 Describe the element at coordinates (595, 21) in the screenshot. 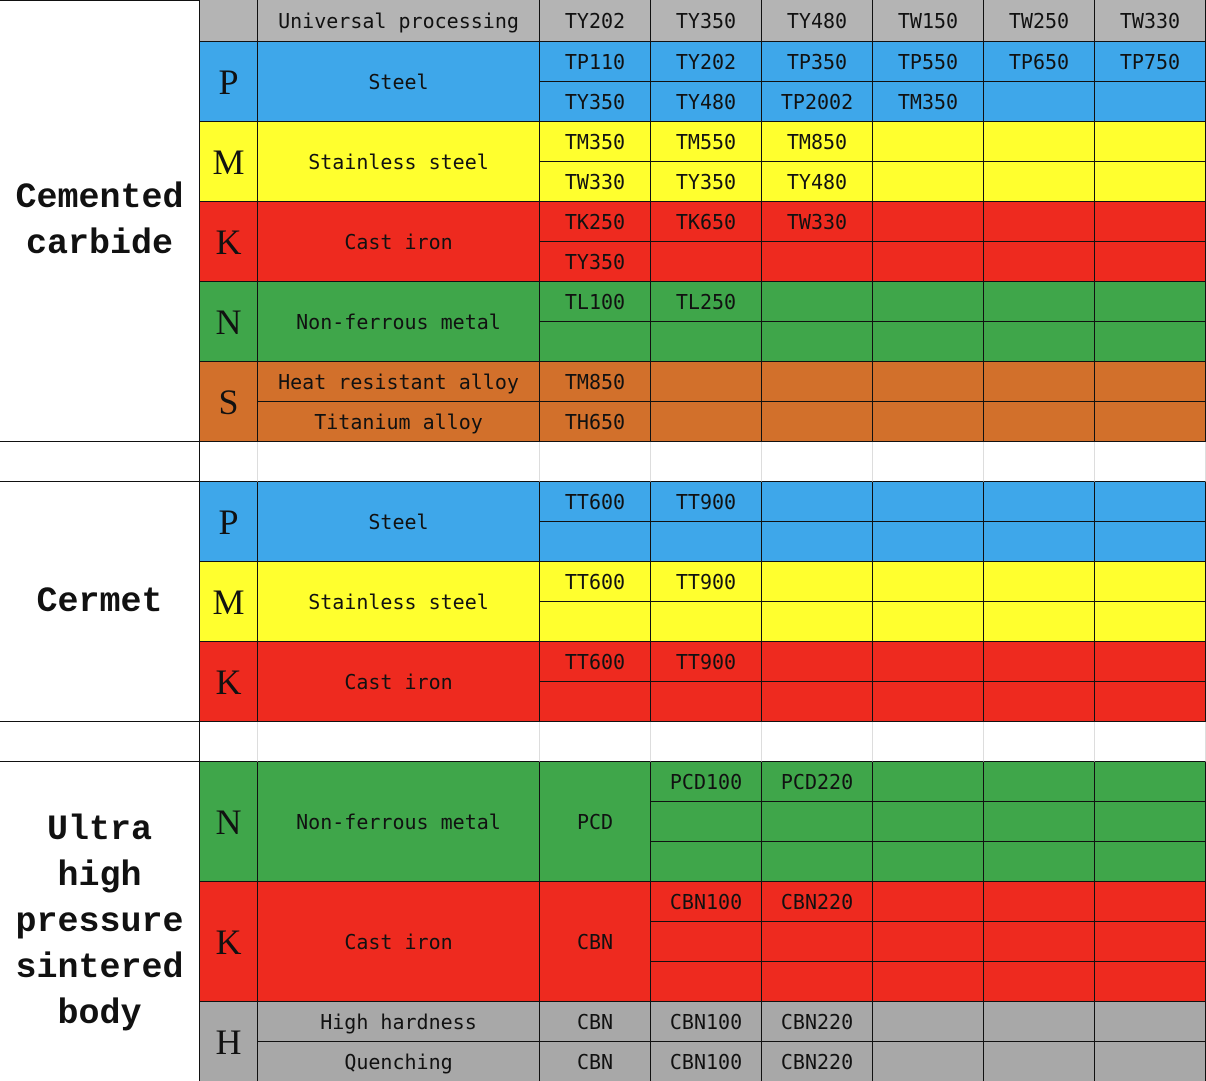

I see `header-grade: TY202` at that location.